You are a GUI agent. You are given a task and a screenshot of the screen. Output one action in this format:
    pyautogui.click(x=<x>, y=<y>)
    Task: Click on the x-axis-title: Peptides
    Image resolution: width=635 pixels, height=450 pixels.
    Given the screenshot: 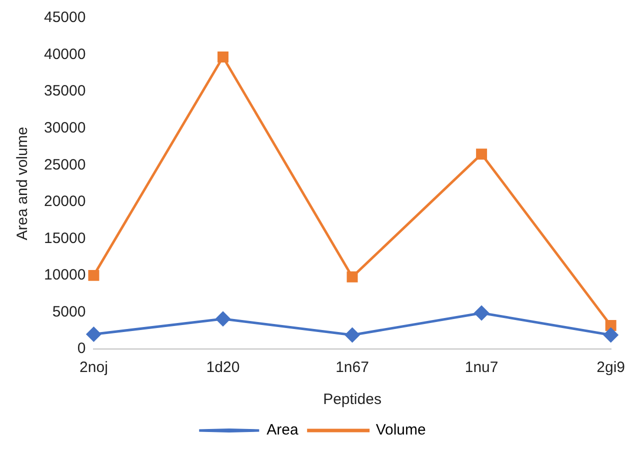 What is the action you would take?
    pyautogui.click(x=352, y=399)
    